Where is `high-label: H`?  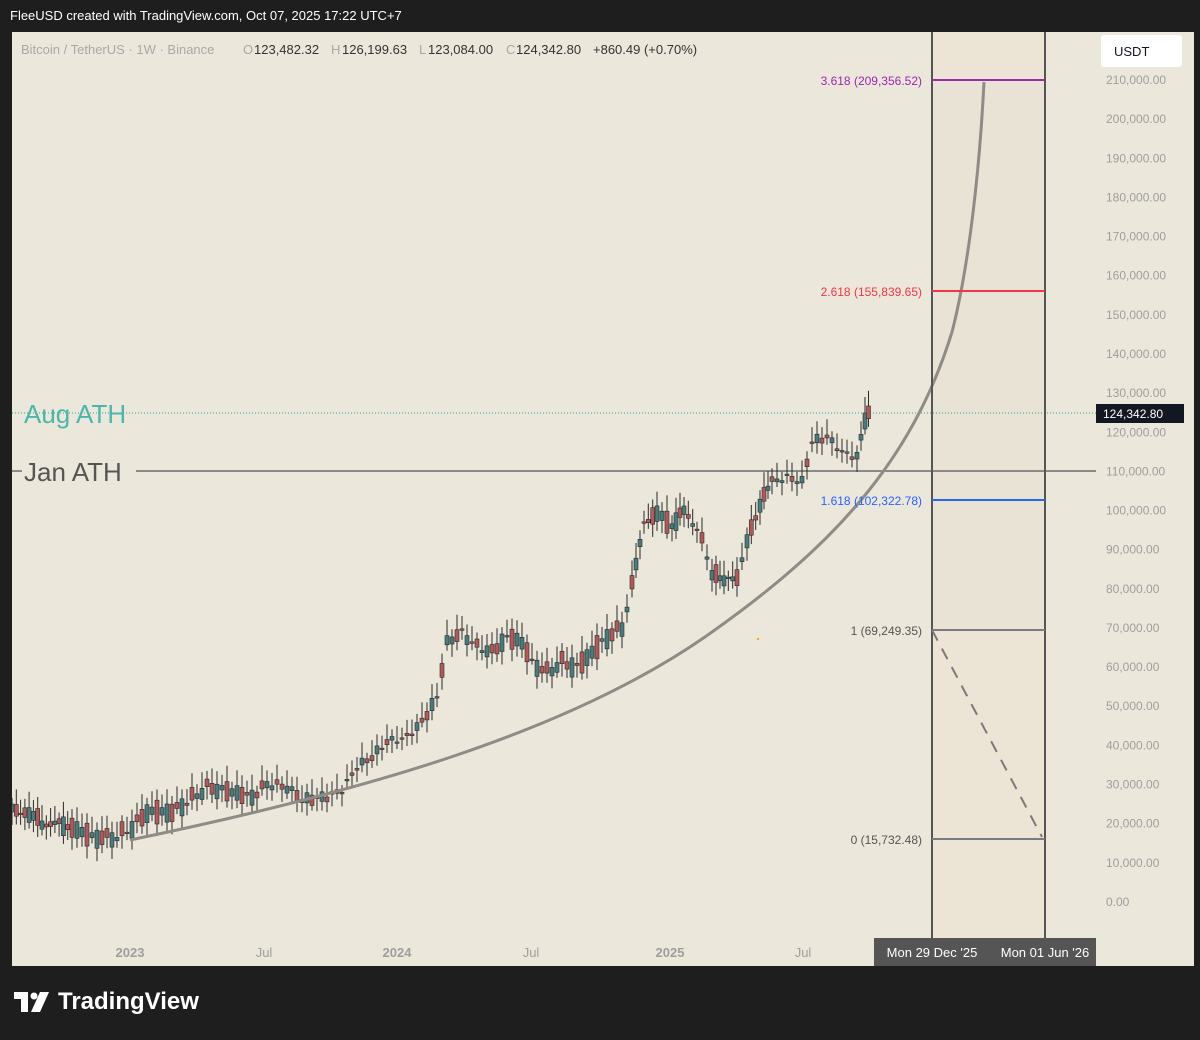 high-label: H is located at coordinates (335, 49).